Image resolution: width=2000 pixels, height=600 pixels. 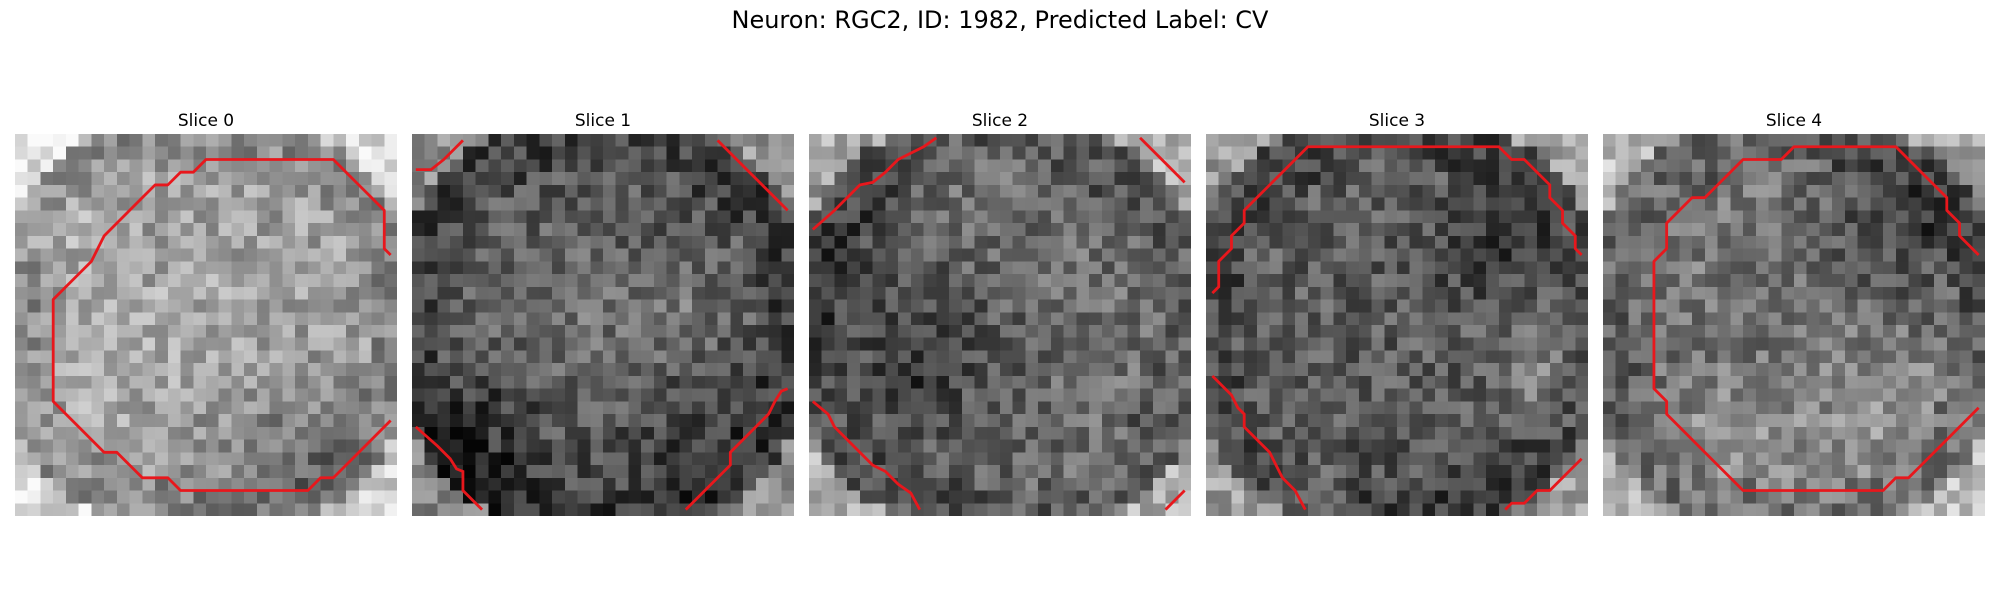 What do you see at coordinates (1794, 121) in the screenshot?
I see `slice-title: Slice 4` at bounding box center [1794, 121].